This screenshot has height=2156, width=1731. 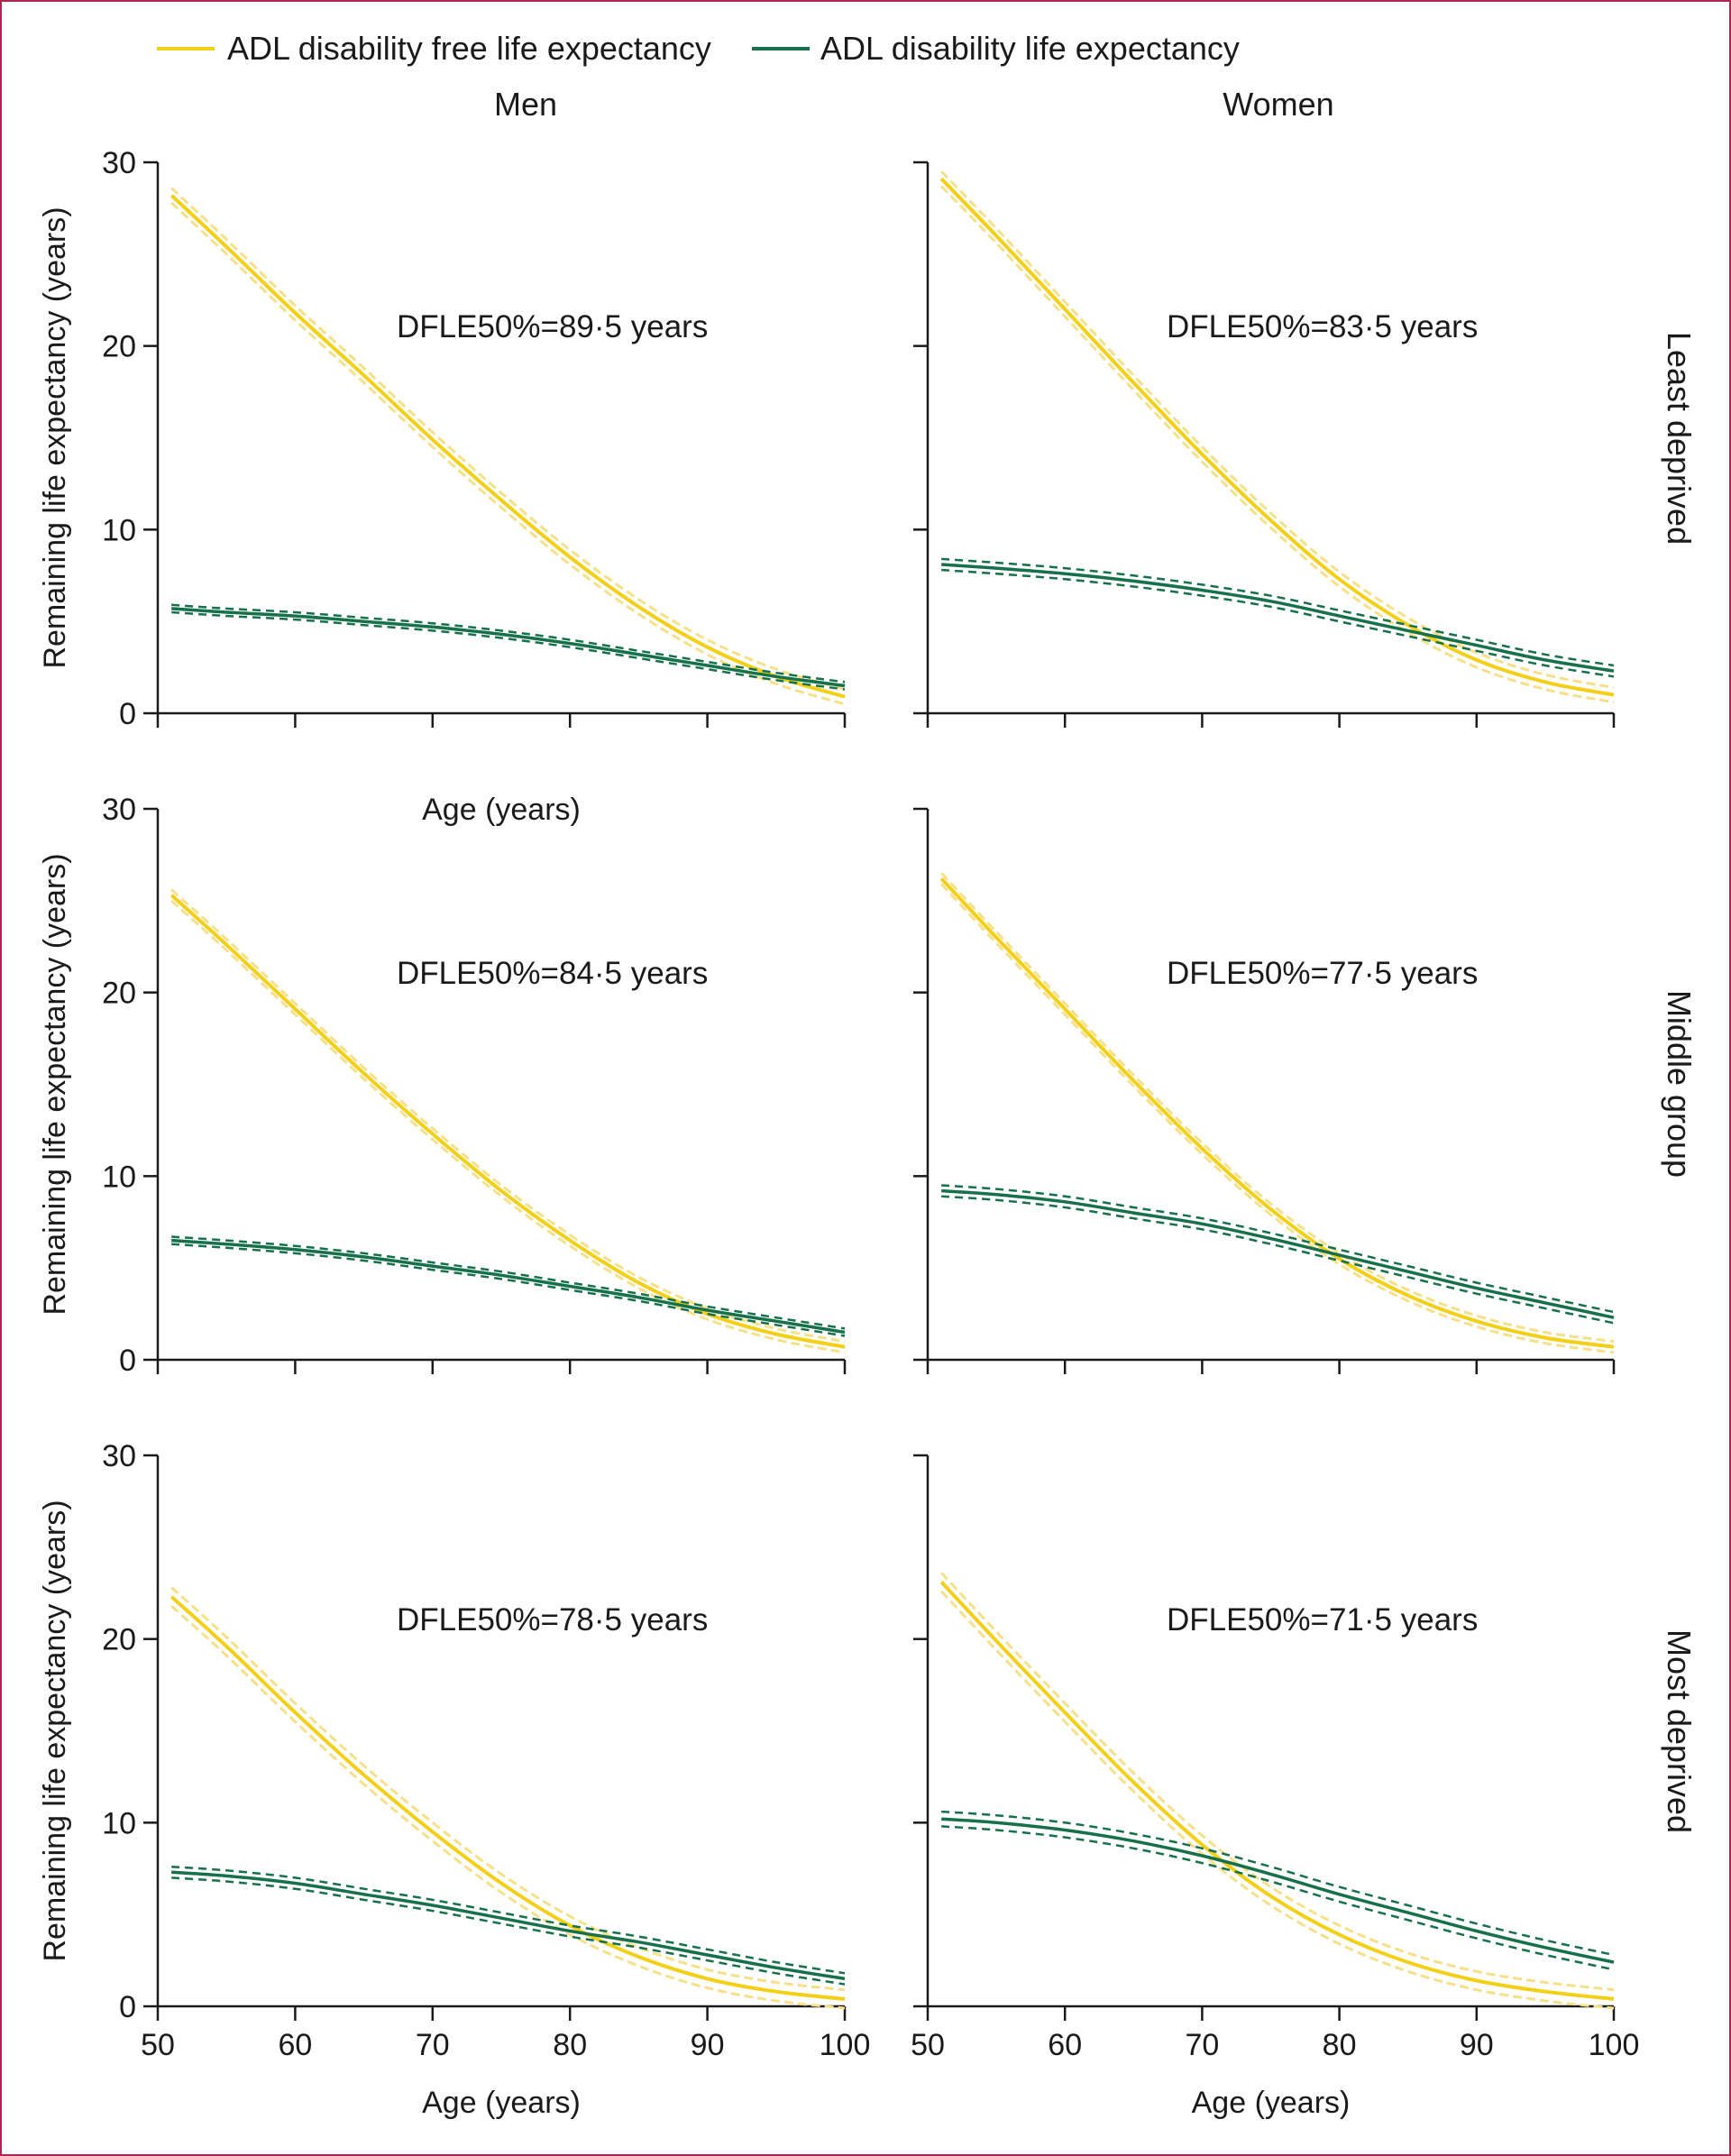 What do you see at coordinates (127, 1361) in the screenshot?
I see `y-tick-label: 0` at bounding box center [127, 1361].